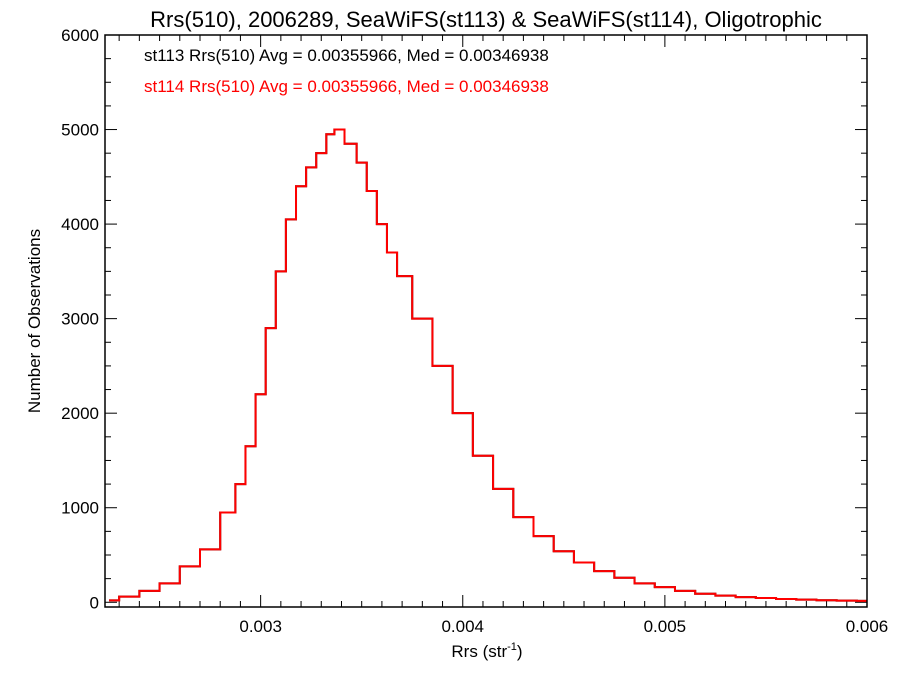 This screenshot has width=900, height=675. What do you see at coordinates (512, 647) in the screenshot?
I see `x-axis-label-superscript: -1` at bounding box center [512, 647].